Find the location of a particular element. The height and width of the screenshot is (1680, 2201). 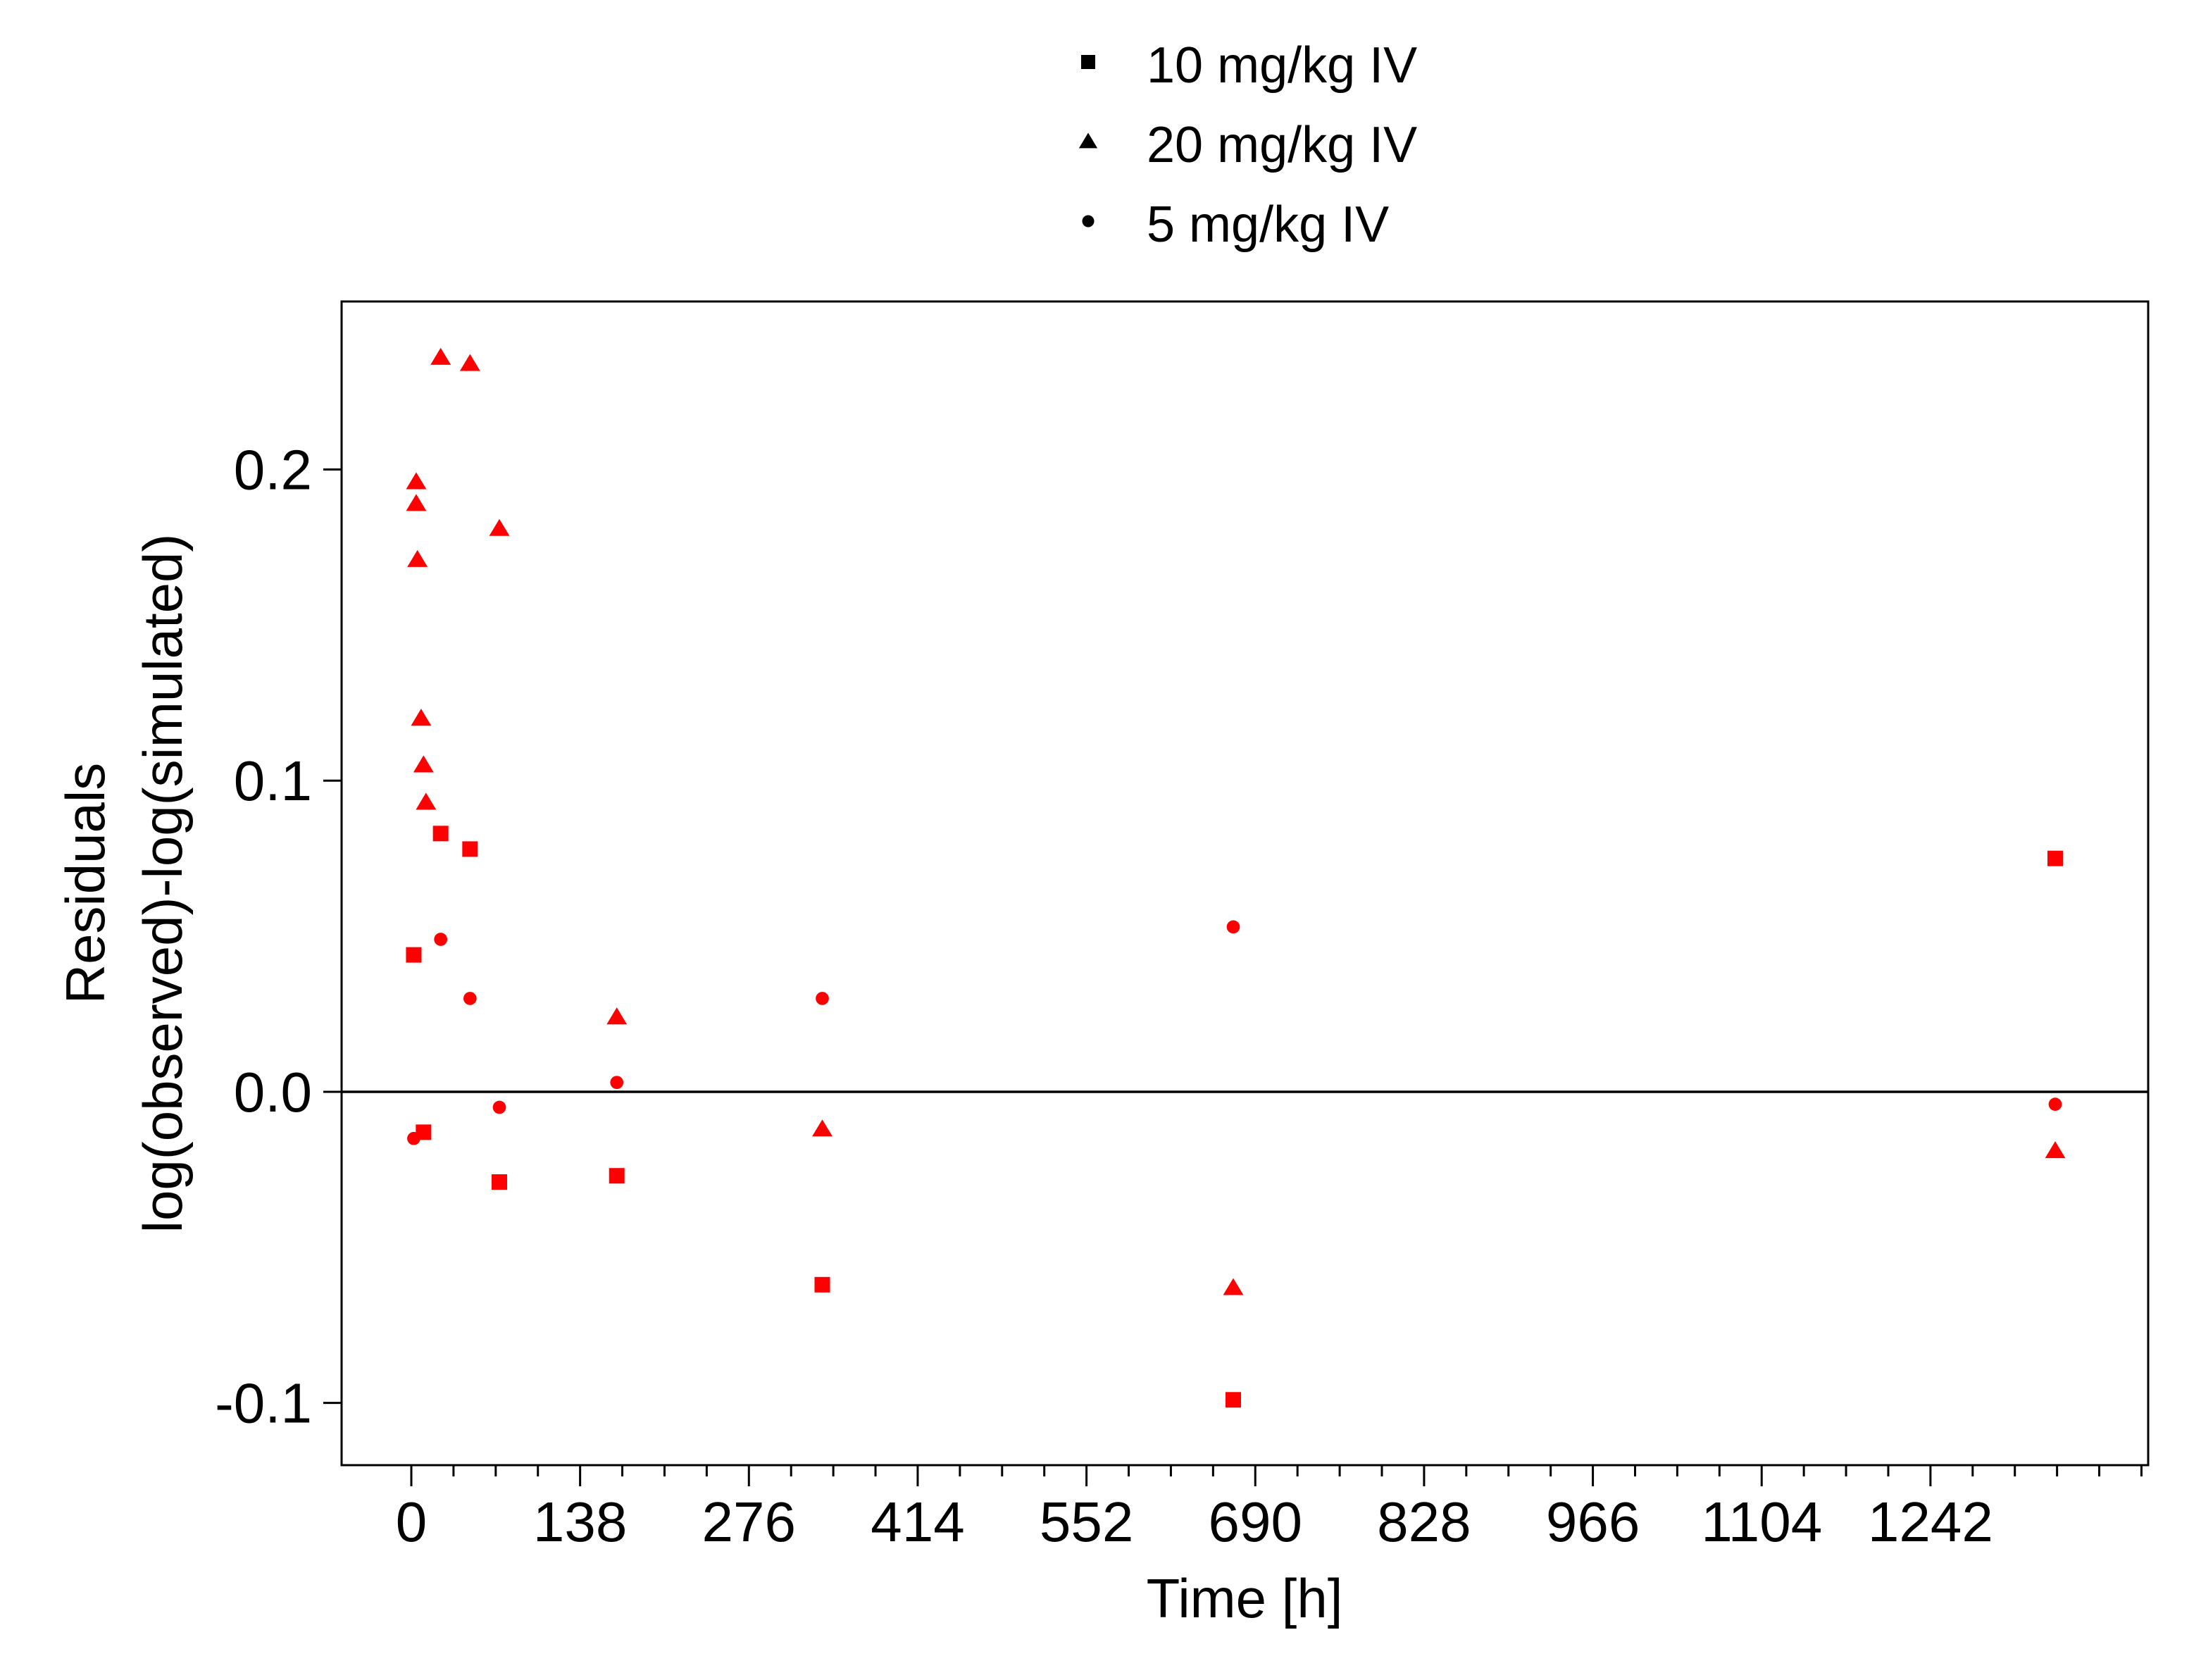

legend: 10 mg/kg IV 20 mg/kg IV 5 mg/kg IV is located at coordinates (1247, 145).